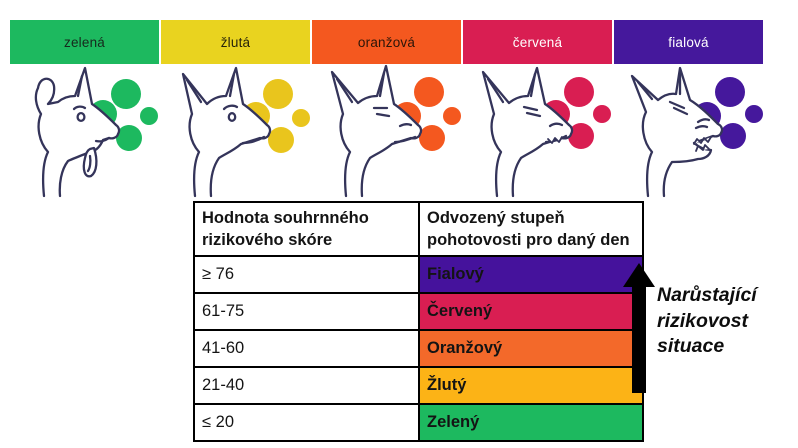  What do you see at coordinates (236, 133) in the screenshot?
I see `dog-attentive-icon` at bounding box center [236, 133].